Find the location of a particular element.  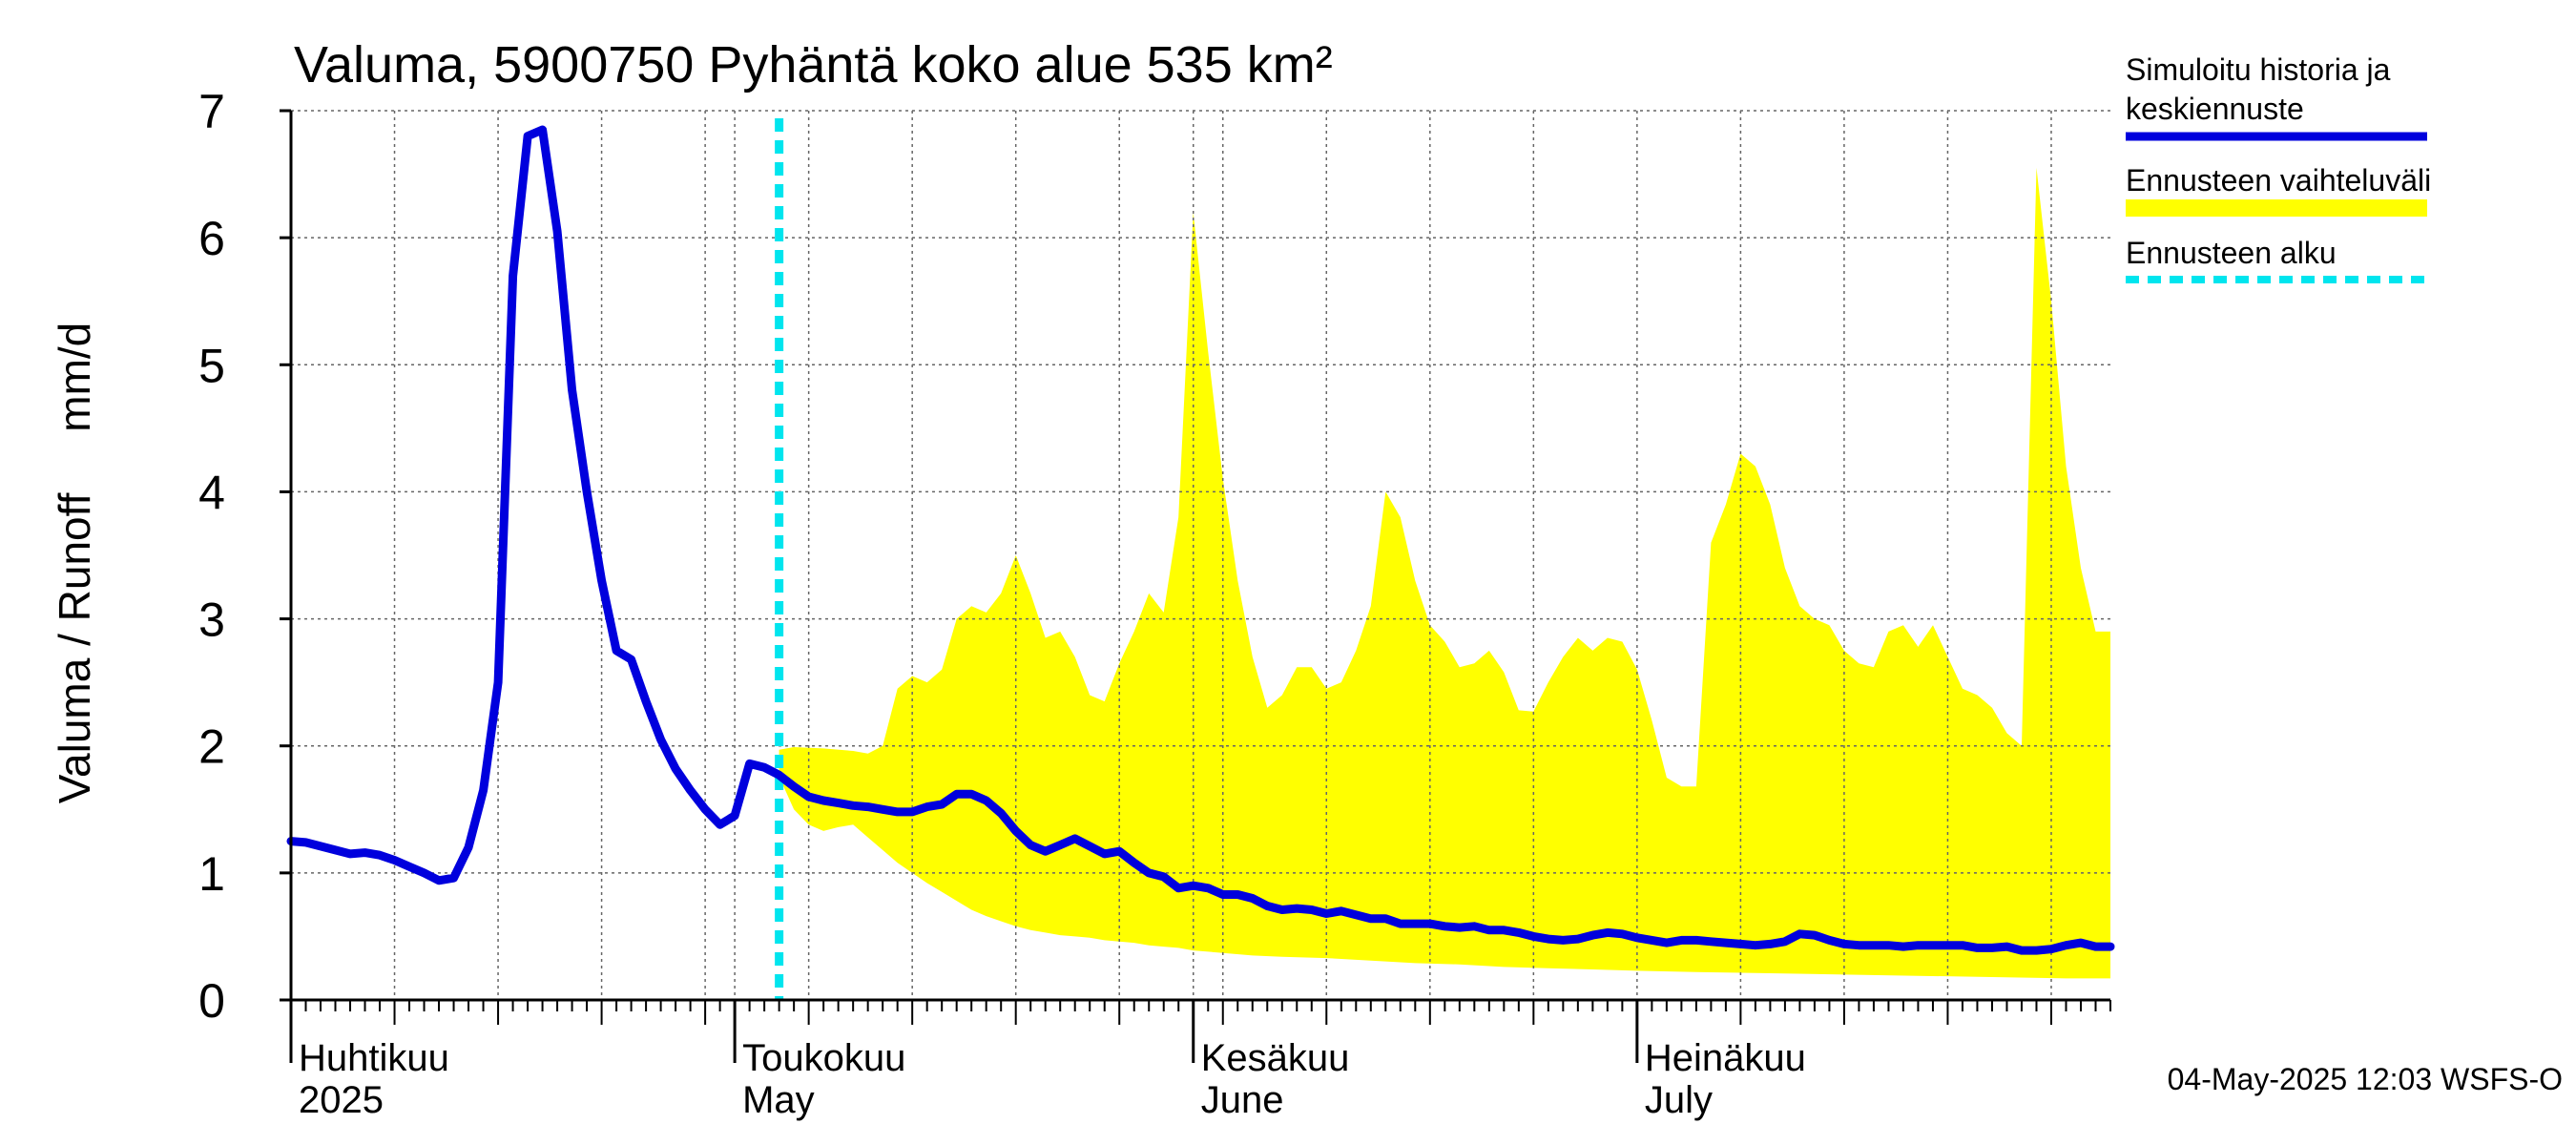

y-axis-label: Valuma / Runoff mm/d is located at coordinates (74, 563).